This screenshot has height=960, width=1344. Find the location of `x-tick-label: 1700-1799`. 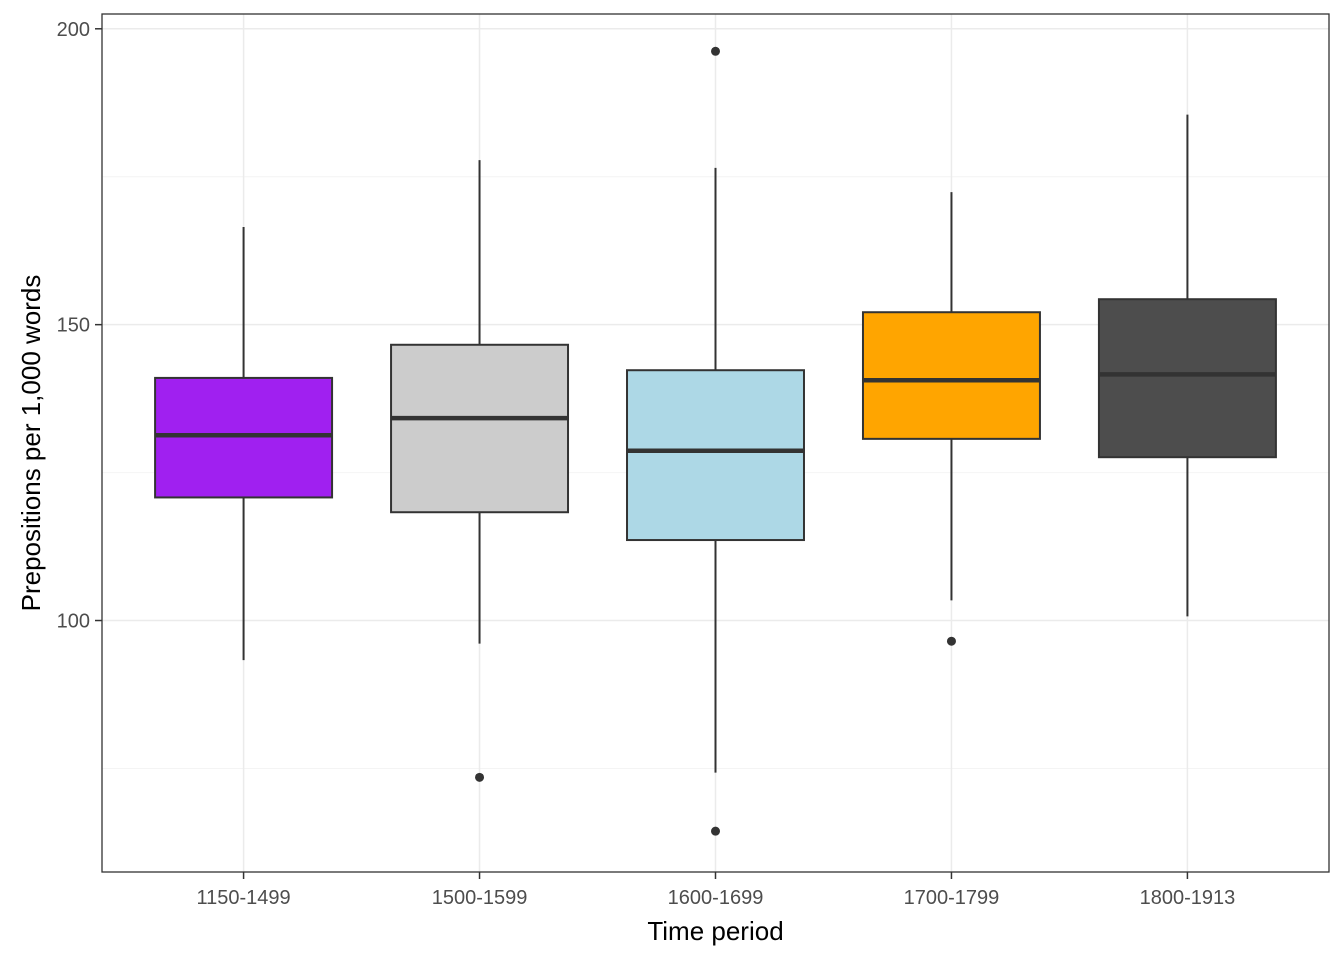

x-tick-label: 1700-1799 is located at coordinates (952, 898).